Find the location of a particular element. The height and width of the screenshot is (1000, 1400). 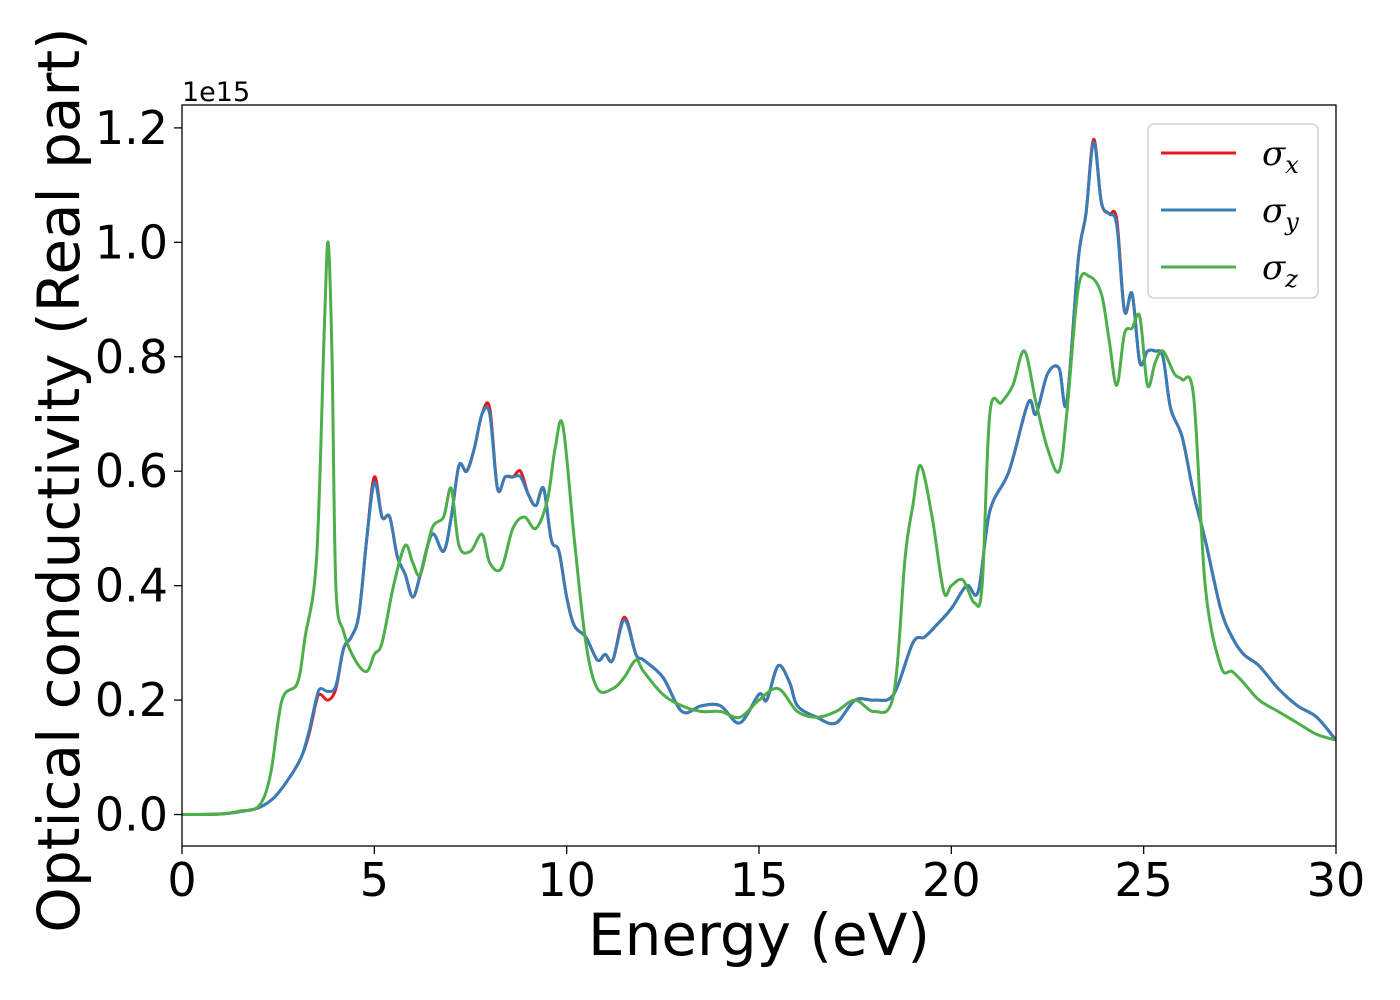

legend-subscript-y: y is located at coordinates (1291, 222).